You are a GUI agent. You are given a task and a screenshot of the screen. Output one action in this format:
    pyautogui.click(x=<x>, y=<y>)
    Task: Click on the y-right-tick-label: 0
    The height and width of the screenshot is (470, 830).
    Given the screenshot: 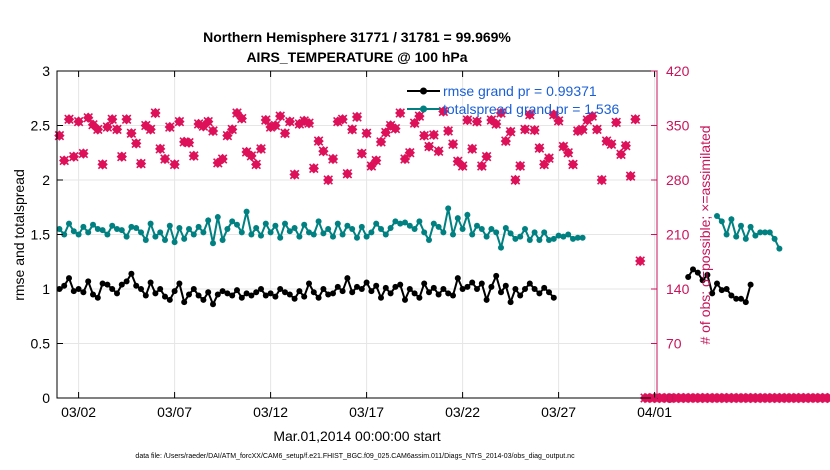 What is the action you would take?
    pyautogui.click(x=670, y=398)
    